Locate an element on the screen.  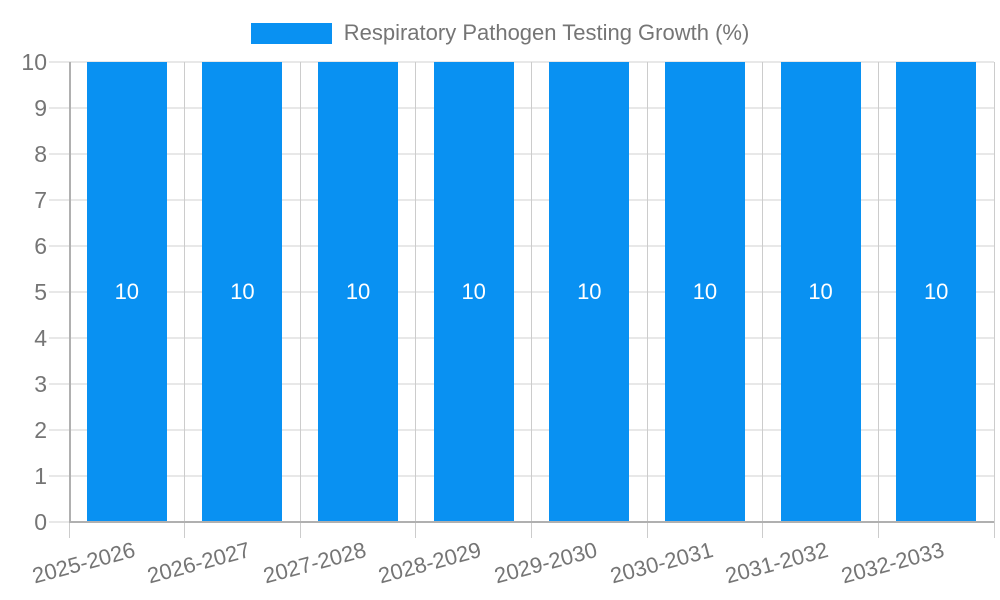
bar-2026-2027: 10 is located at coordinates (242, 292).